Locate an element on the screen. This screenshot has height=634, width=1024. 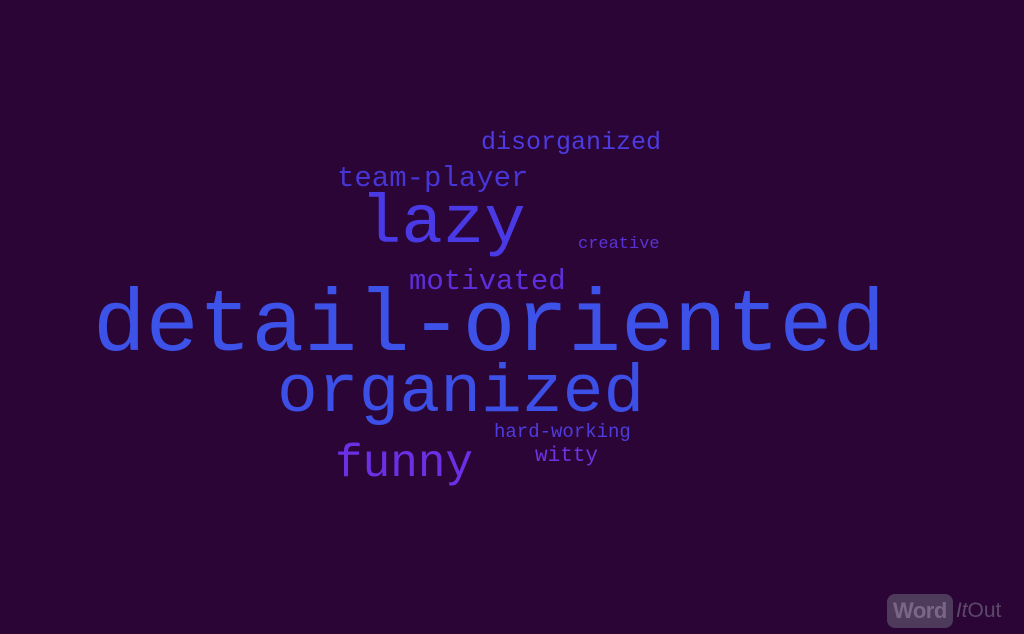
logo-word: Word is located at coordinates (920, 611).